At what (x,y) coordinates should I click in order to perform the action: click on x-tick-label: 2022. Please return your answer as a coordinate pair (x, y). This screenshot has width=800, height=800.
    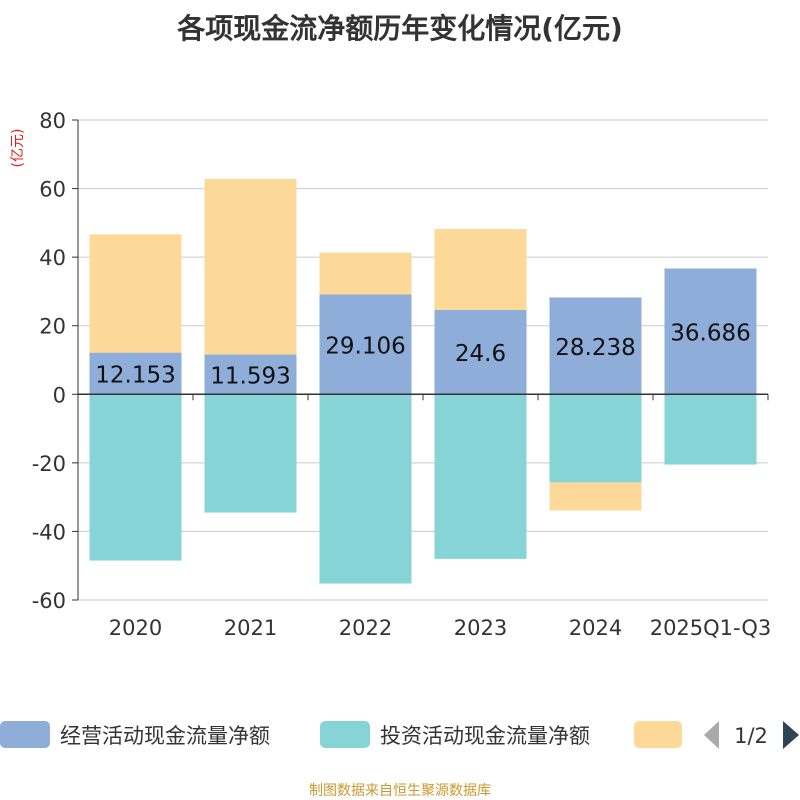
    Looking at the image, I should click on (365, 628).